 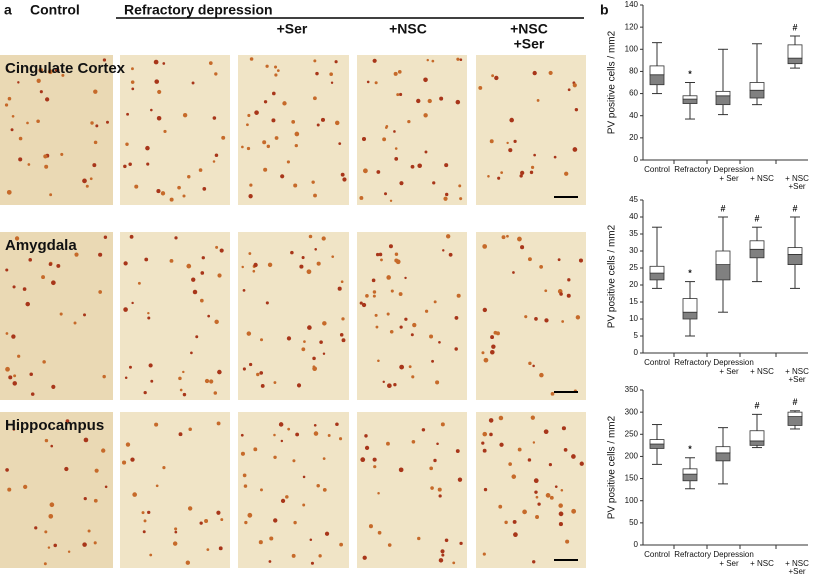 What do you see at coordinates (632, 433) in the screenshot?
I see `y-tick-label: 250` at bounding box center [632, 433].